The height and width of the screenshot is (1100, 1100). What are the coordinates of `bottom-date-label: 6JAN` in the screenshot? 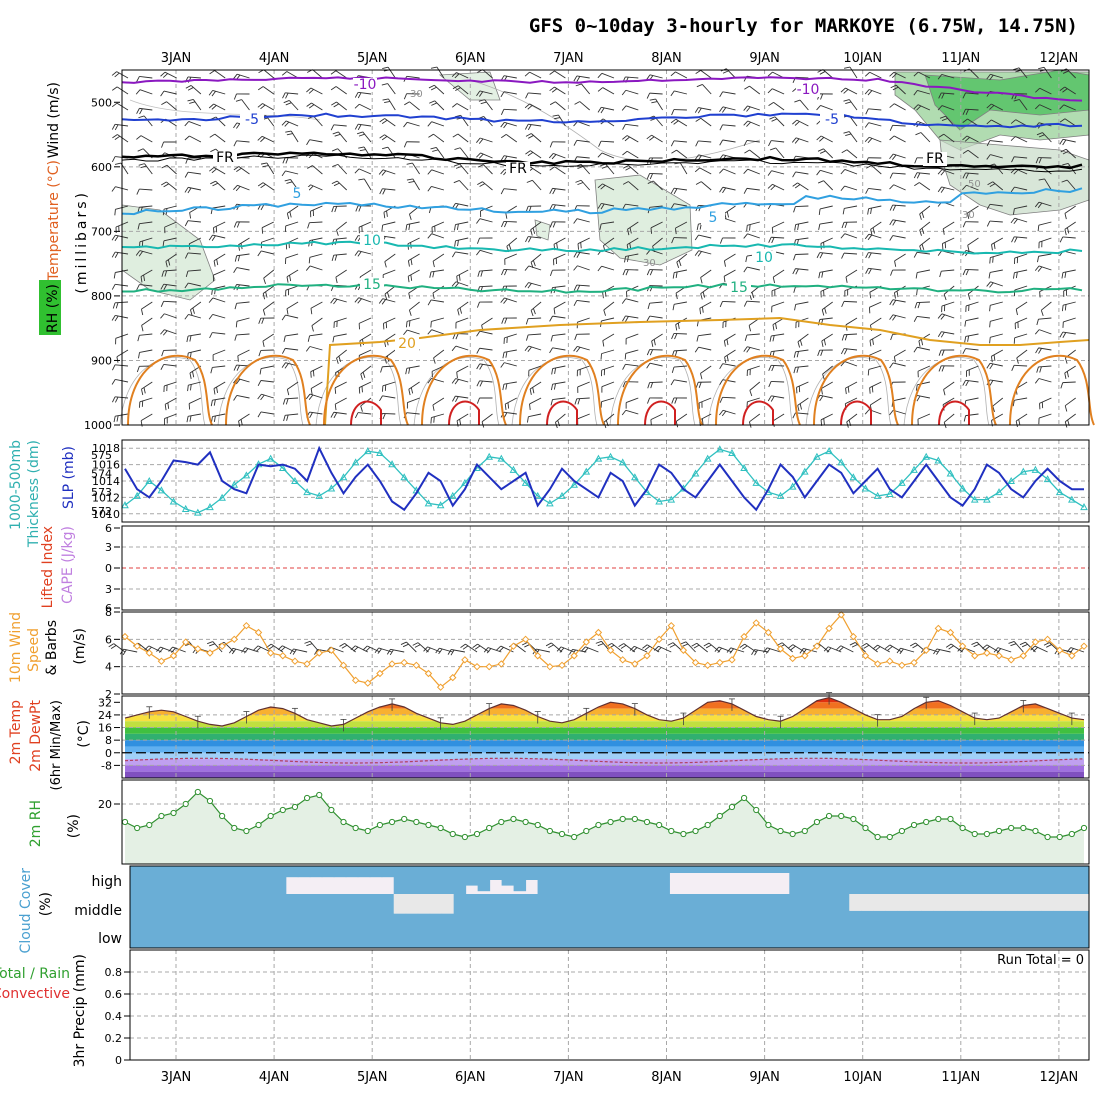 It's located at (470, 1077).